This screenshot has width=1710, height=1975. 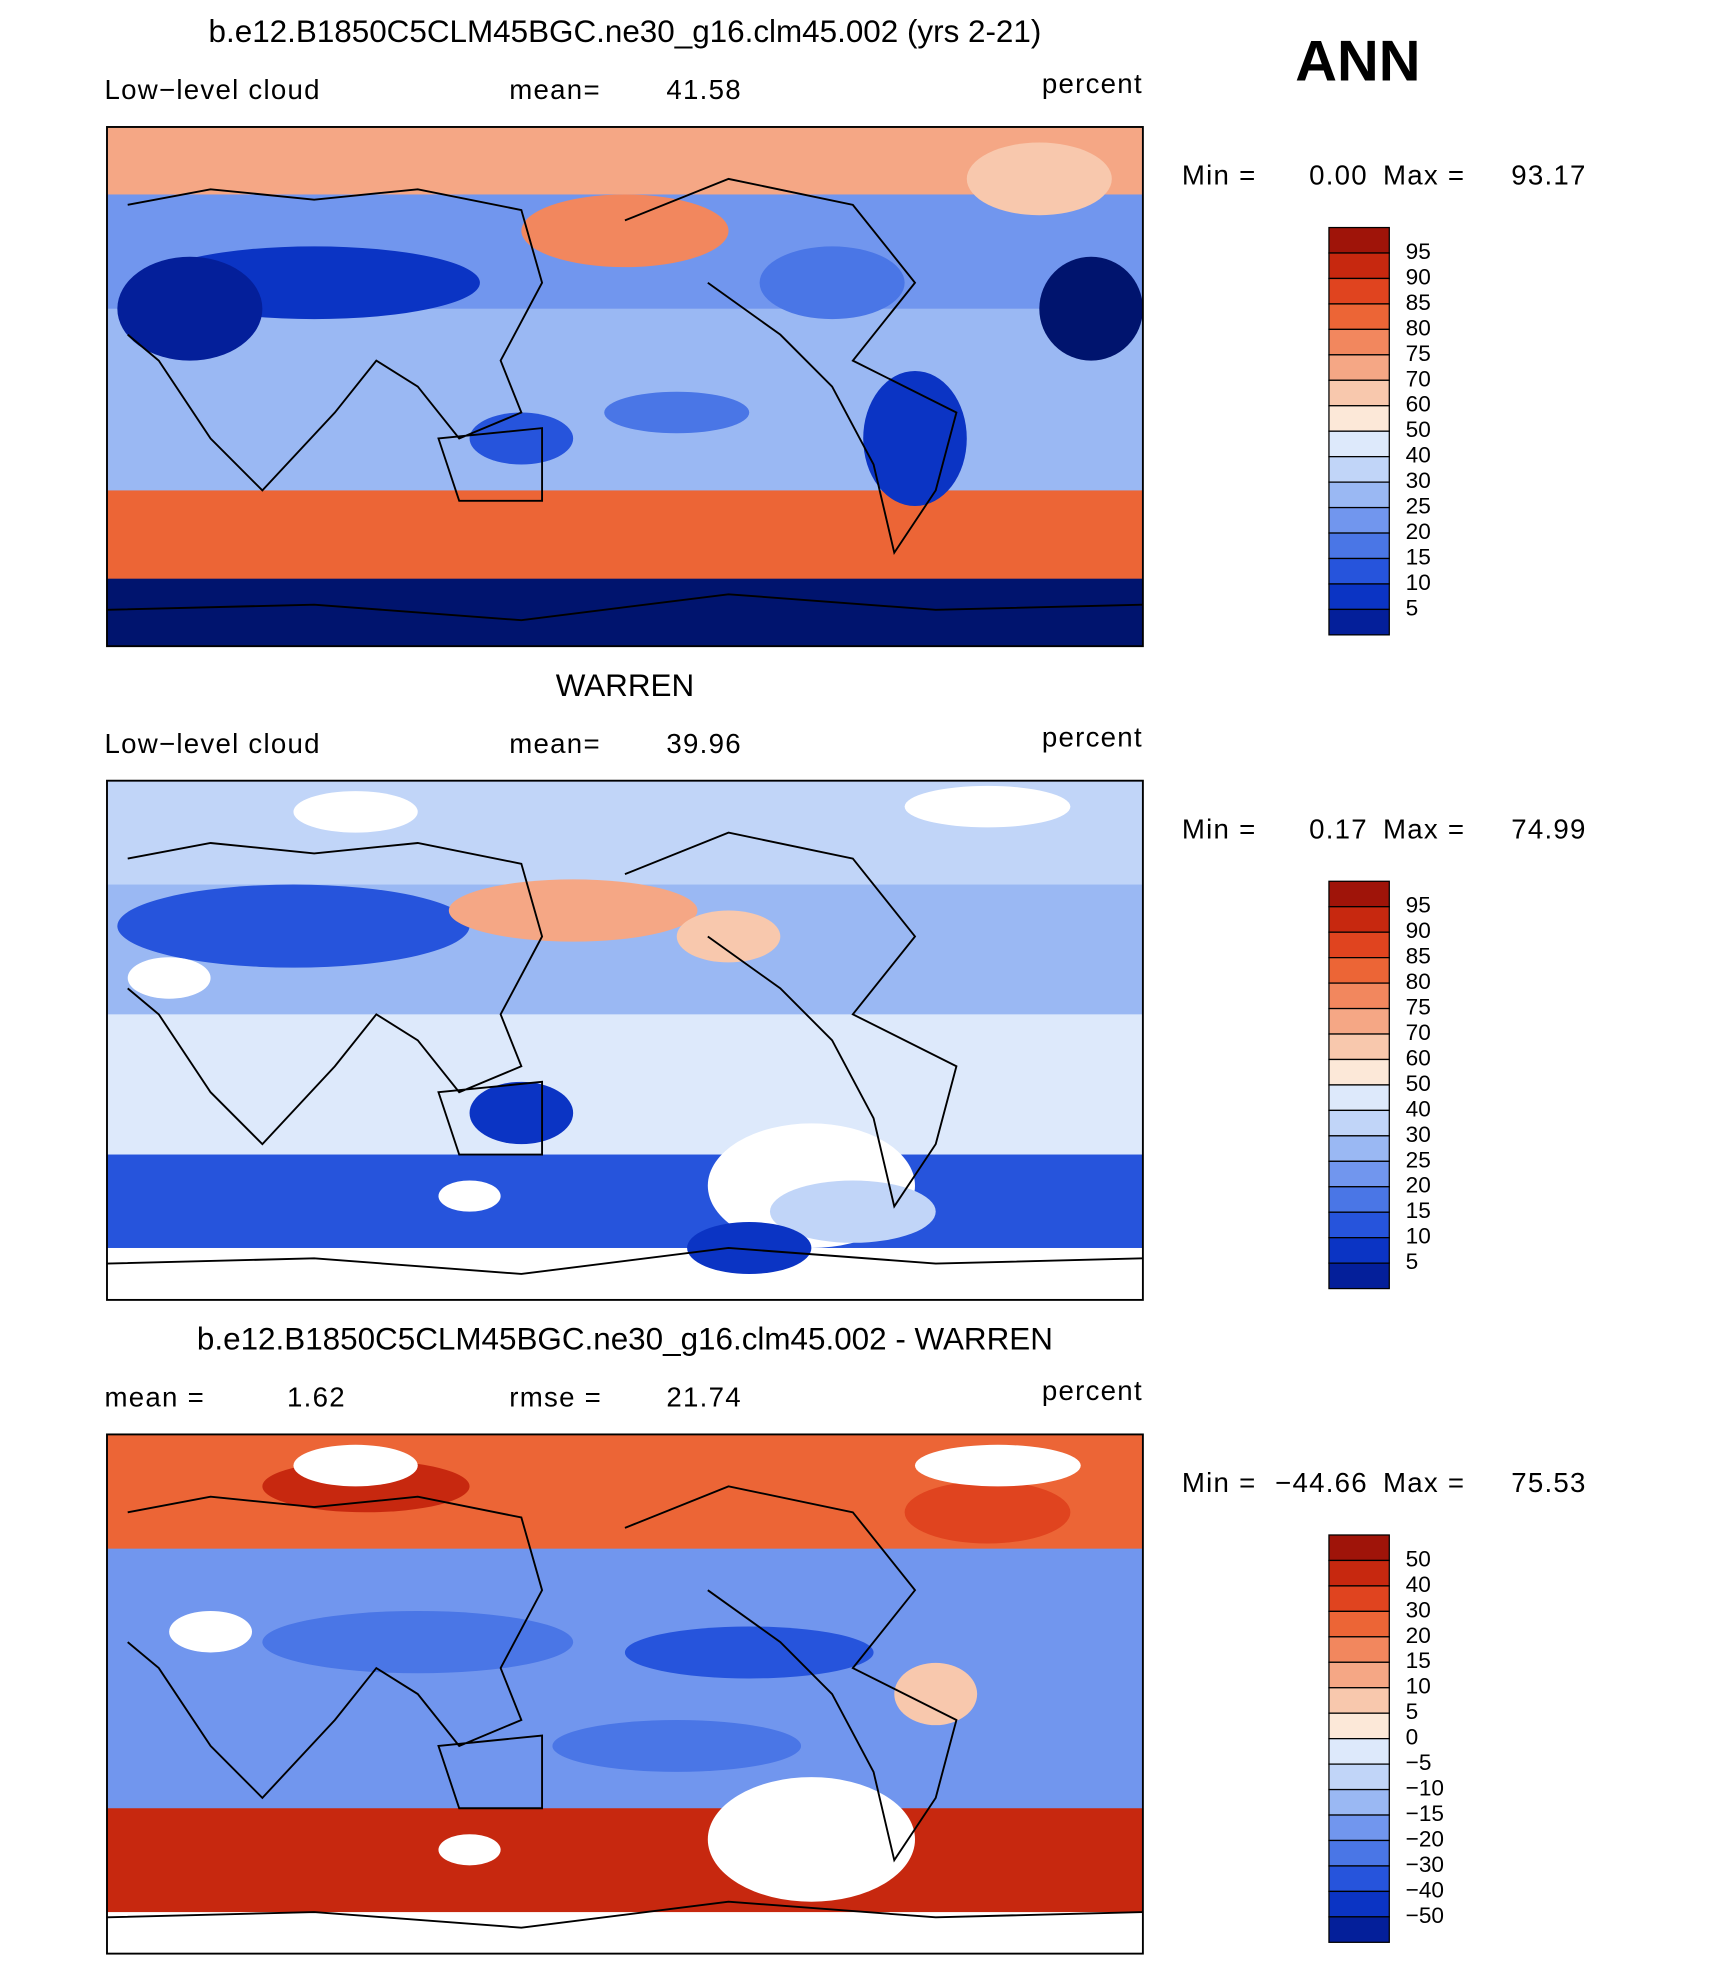 What do you see at coordinates (703, 743) in the screenshot?
I see `stat-value: 39.96` at bounding box center [703, 743].